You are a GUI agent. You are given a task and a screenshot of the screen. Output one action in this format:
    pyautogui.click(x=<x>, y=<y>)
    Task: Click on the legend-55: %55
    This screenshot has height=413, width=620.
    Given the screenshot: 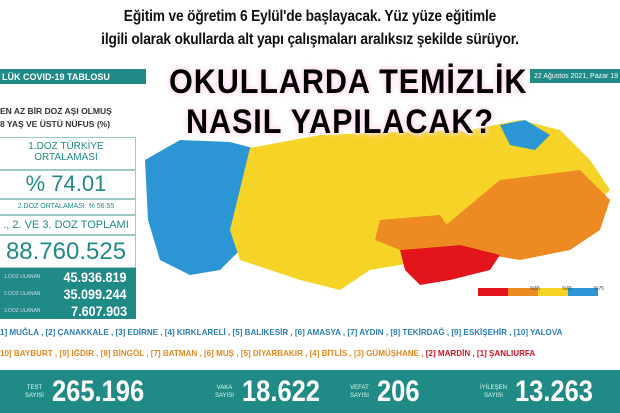 What is the action you would take?
    pyautogui.click(x=535, y=289)
    